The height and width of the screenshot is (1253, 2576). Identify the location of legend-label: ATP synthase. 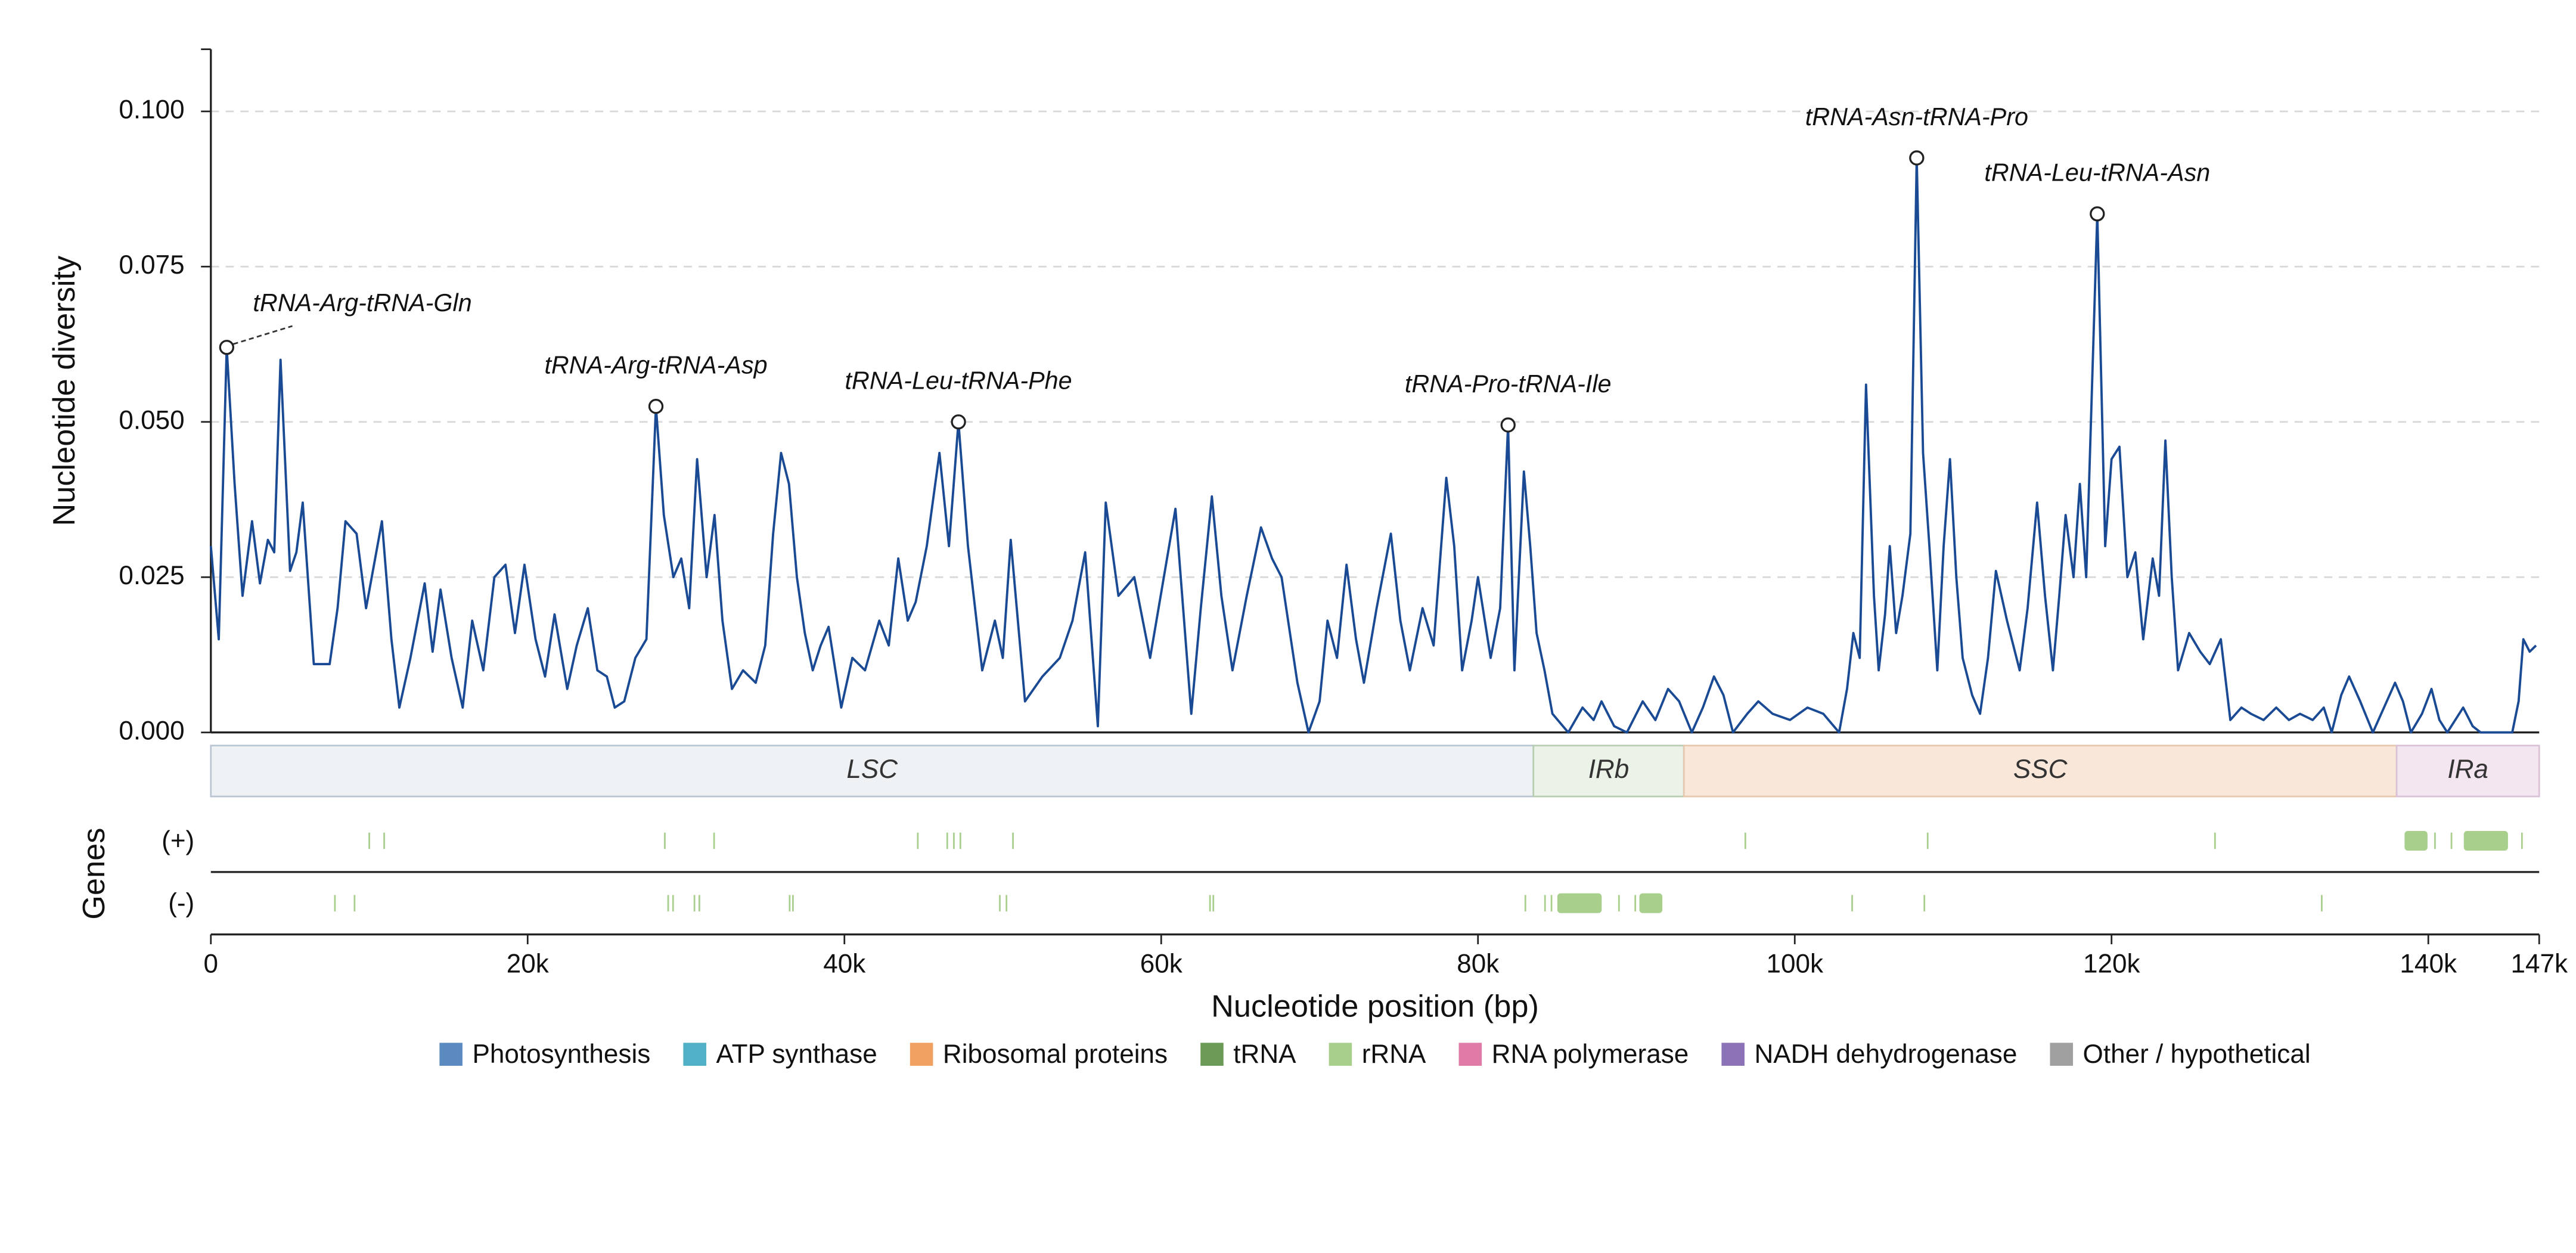
(796, 1054).